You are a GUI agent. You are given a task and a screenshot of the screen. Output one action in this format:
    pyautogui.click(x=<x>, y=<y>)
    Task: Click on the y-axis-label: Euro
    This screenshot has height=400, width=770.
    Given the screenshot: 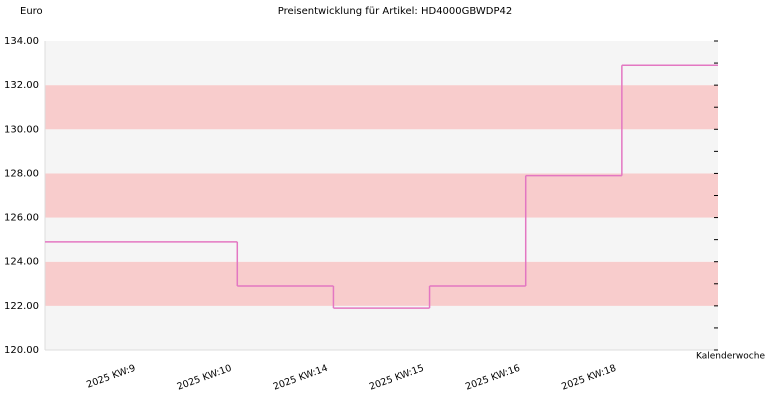 What is the action you would take?
    pyautogui.click(x=31, y=11)
    